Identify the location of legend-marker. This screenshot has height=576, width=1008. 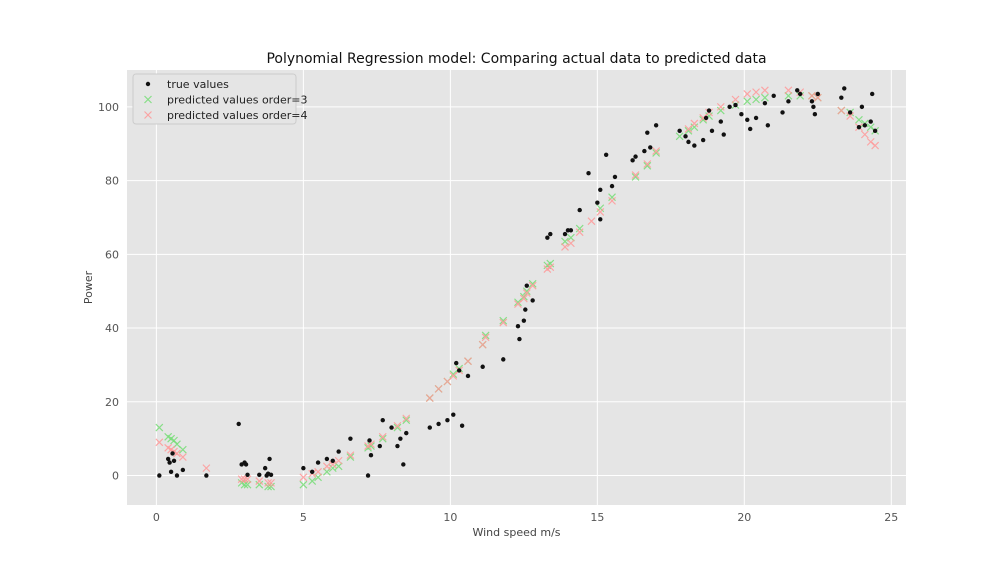
(148, 115).